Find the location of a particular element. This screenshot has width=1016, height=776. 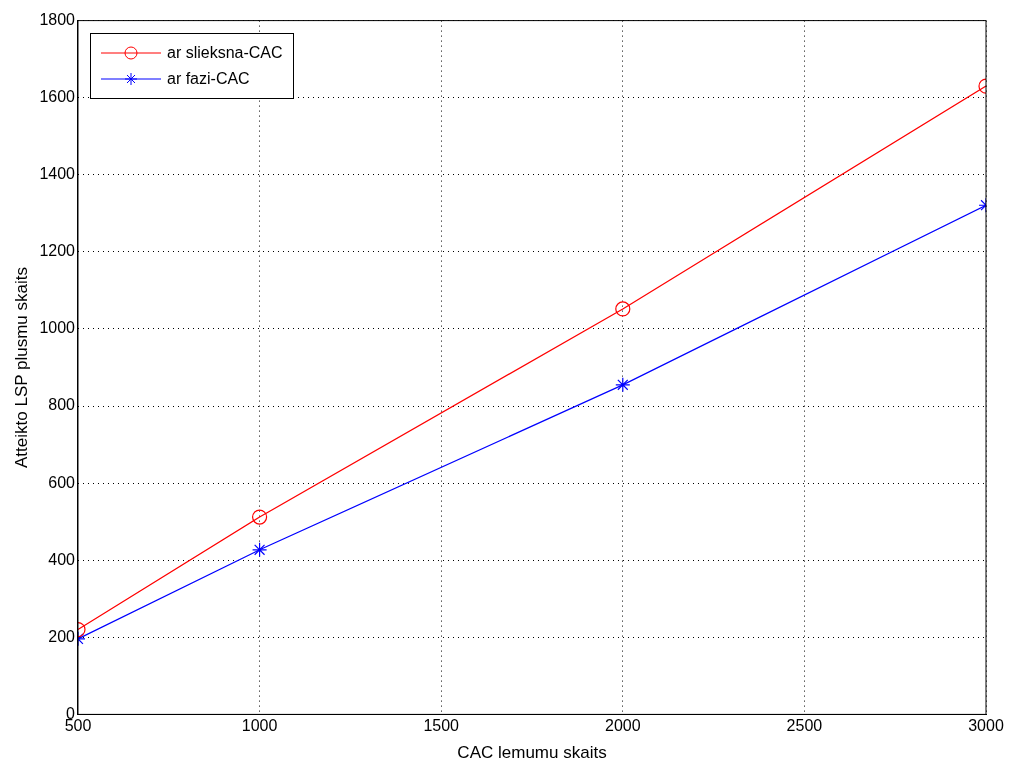

x-tick-label: 3000 is located at coordinates (986, 726).